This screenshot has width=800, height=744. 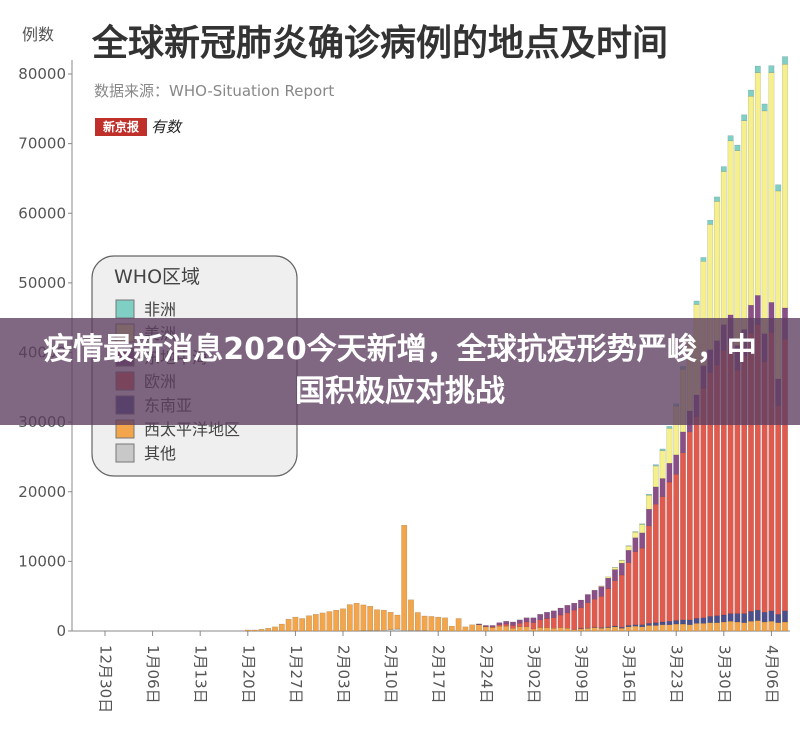 What do you see at coordinates (296, 674) in the screenshot?
I see `x-tick-label: 1月27日` at bounding box center [296, 674].